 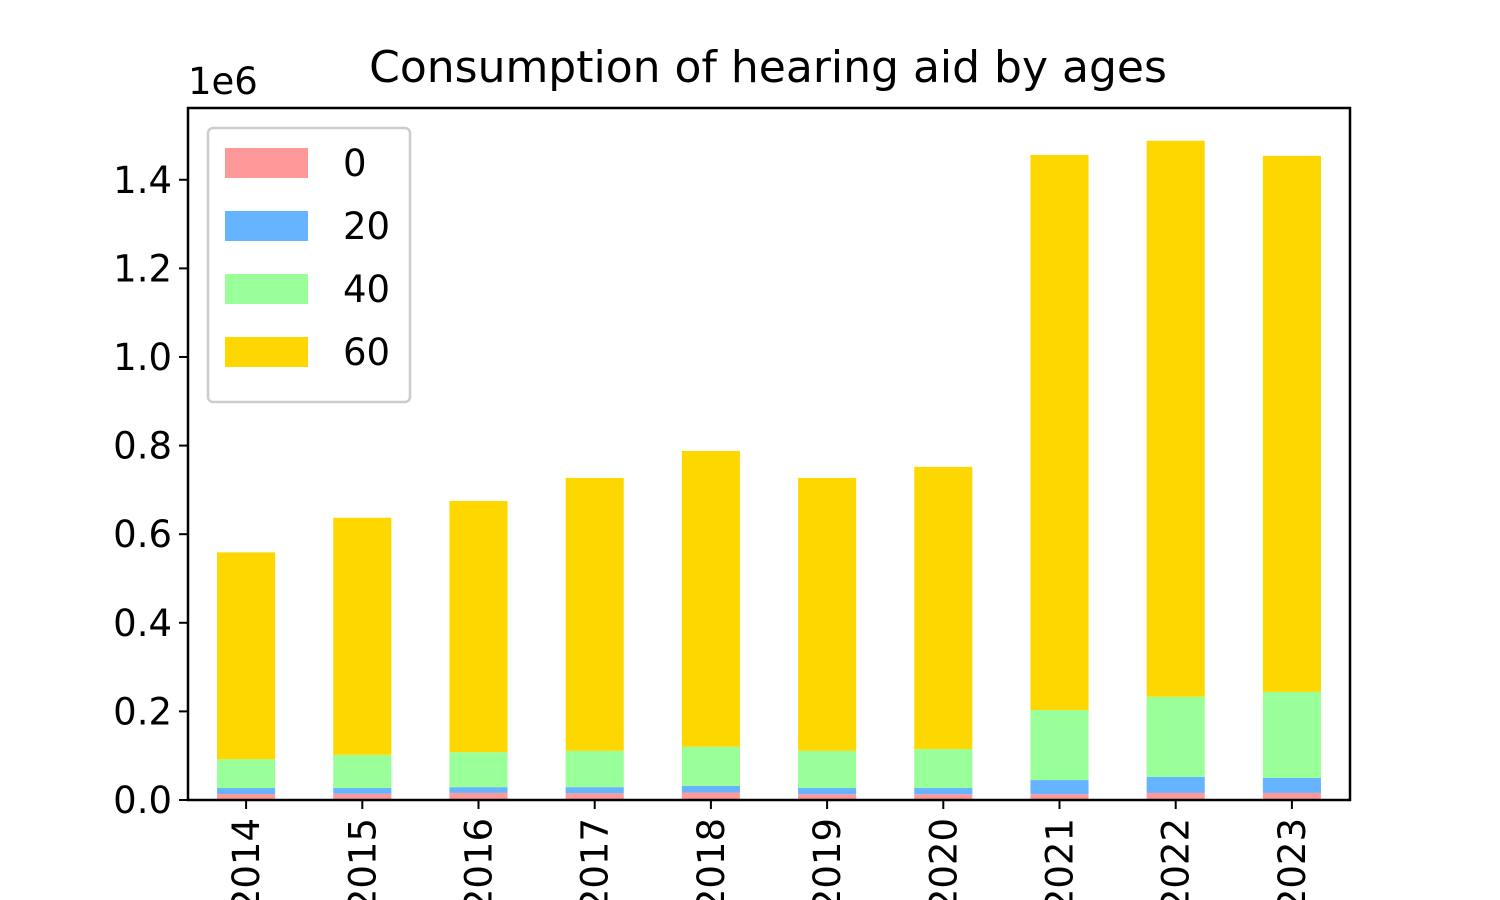 What do you see at coordinates (142, 357) in the screenshot?
I see `y-tick-label: 1.0` at bounding box center [142, 357].